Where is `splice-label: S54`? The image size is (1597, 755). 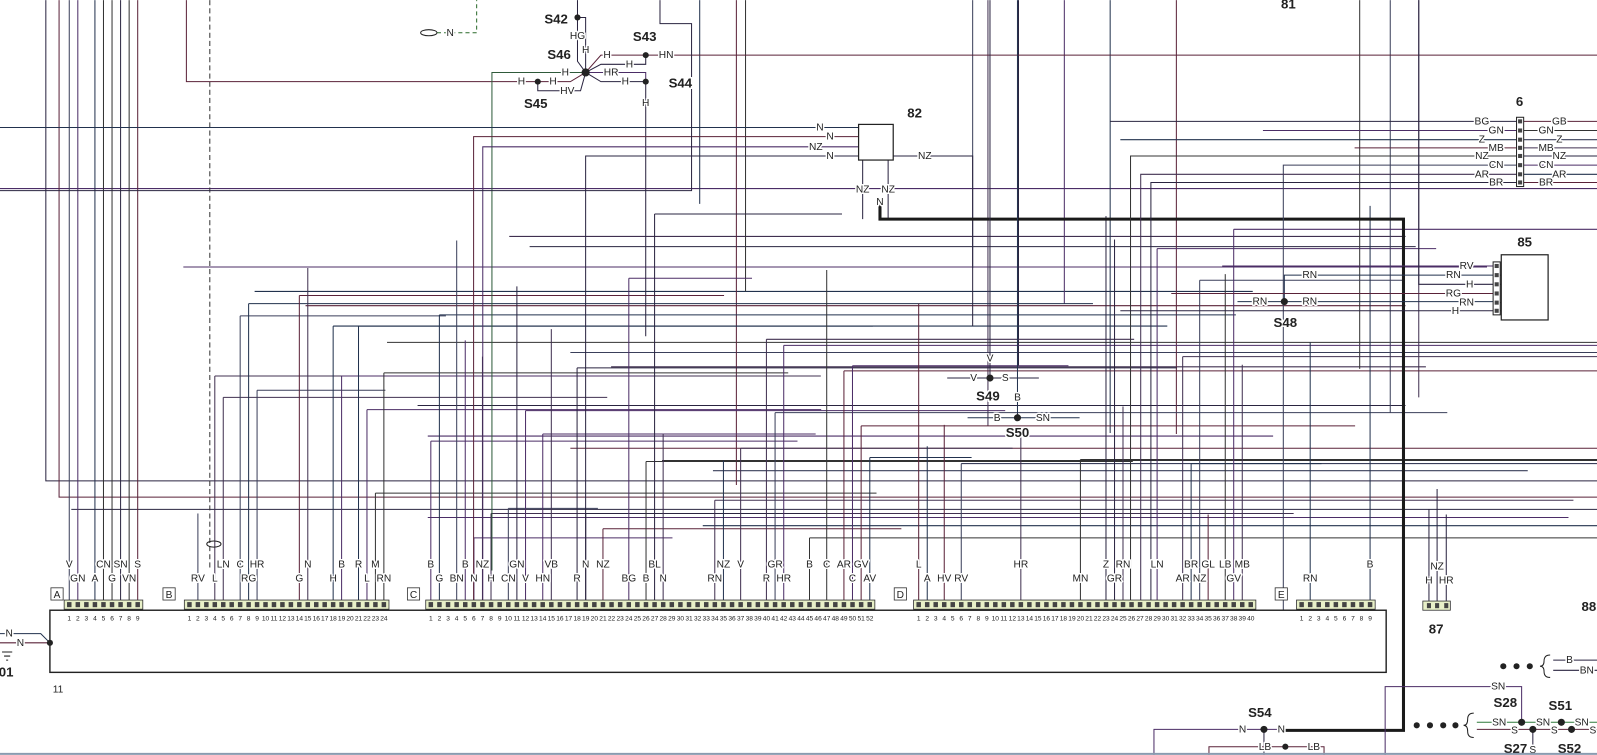 splice-label: S54 is located at coordinates (1260, 712).